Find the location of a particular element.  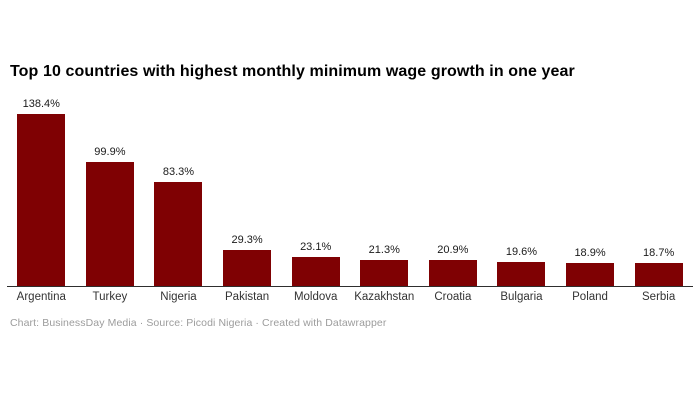

bar-value-label: 18.9% is located at coordinates (590, 253).